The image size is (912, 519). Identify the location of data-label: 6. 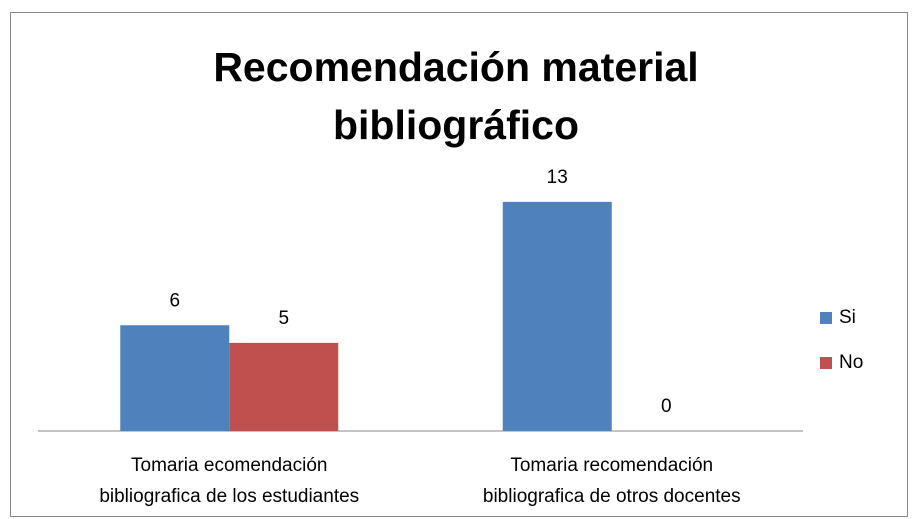
(174, 300).